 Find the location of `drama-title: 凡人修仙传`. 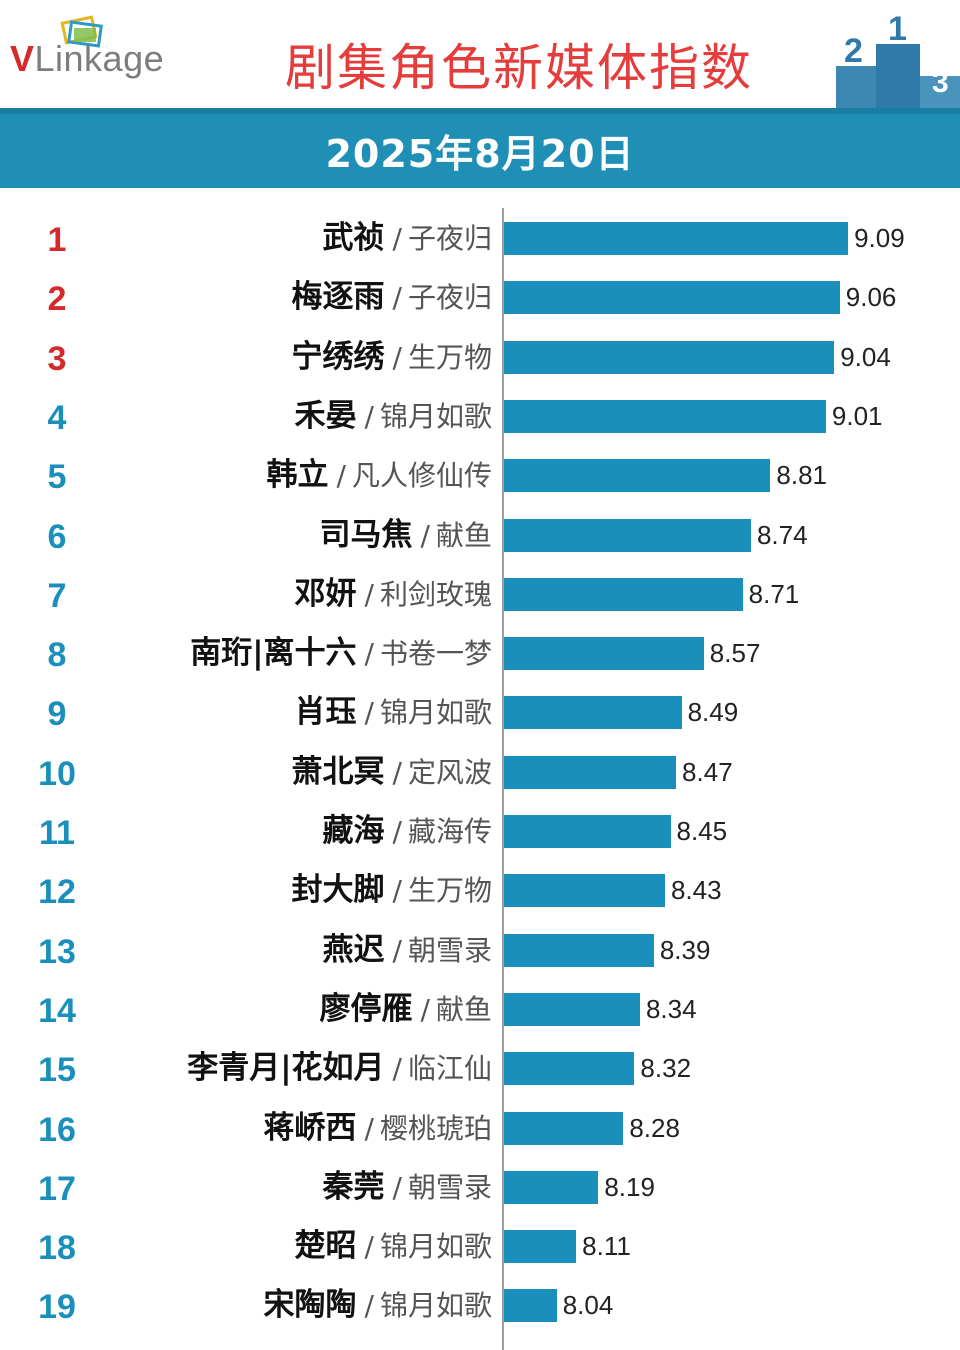

drama-title: 凡人修仙传 is located at coordinates (421, 476).